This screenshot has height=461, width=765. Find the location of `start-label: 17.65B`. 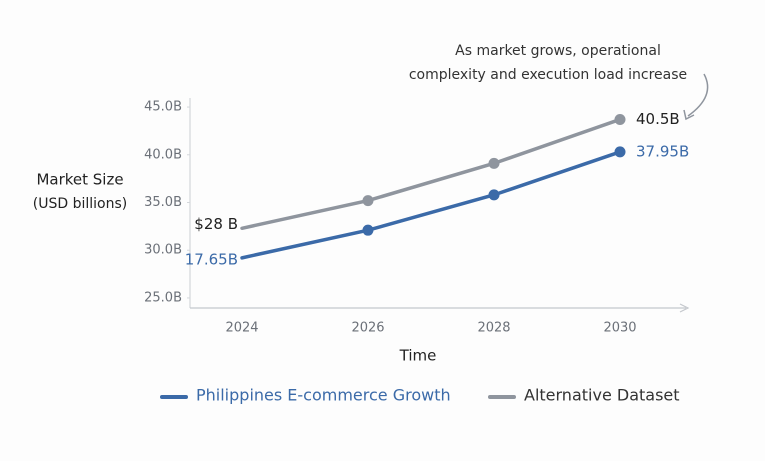

start-label: 17.65B is located at coordinates (211, 259).